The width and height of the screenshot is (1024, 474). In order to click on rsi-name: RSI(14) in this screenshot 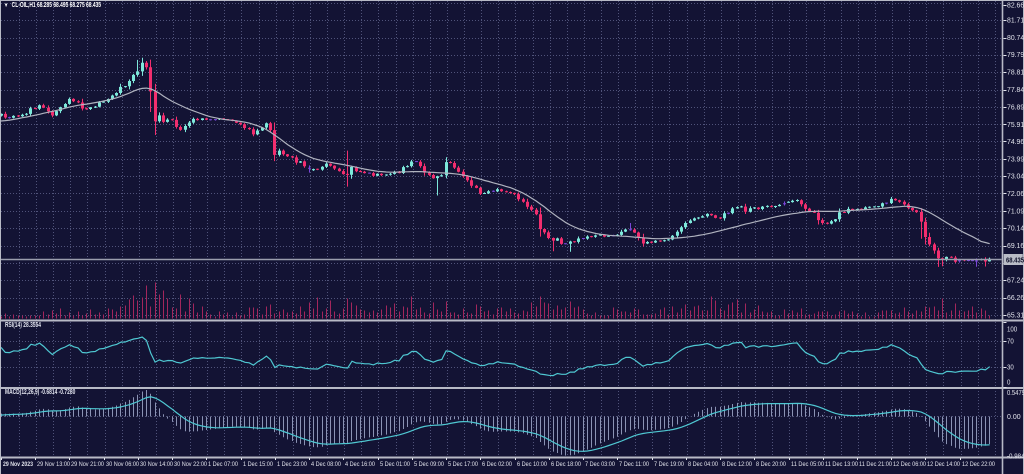, I will do `click(13, 325)`.